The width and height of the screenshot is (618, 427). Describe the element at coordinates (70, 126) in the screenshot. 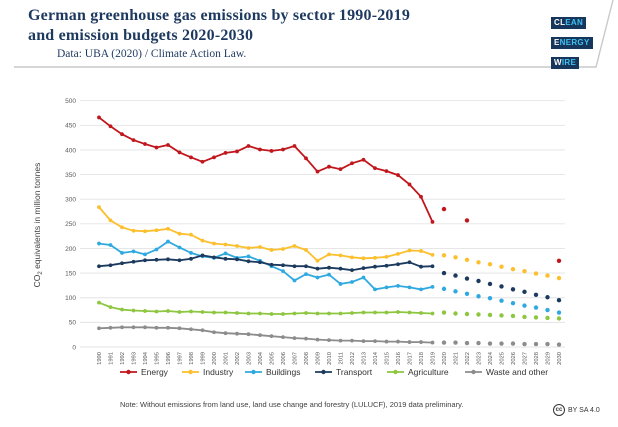

I see `y-tick-label: 450` at that location.